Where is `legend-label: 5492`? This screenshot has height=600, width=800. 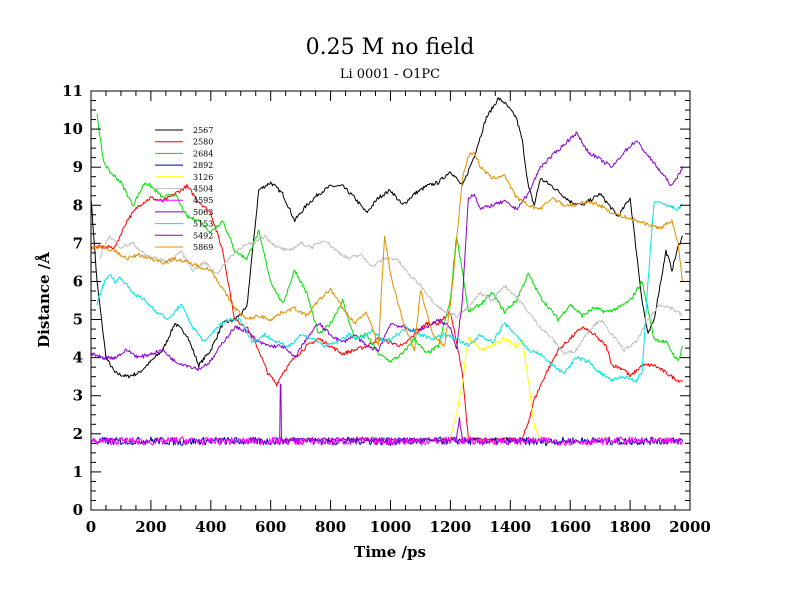
legend-label: 5492 is located at coordinates (203, 235).